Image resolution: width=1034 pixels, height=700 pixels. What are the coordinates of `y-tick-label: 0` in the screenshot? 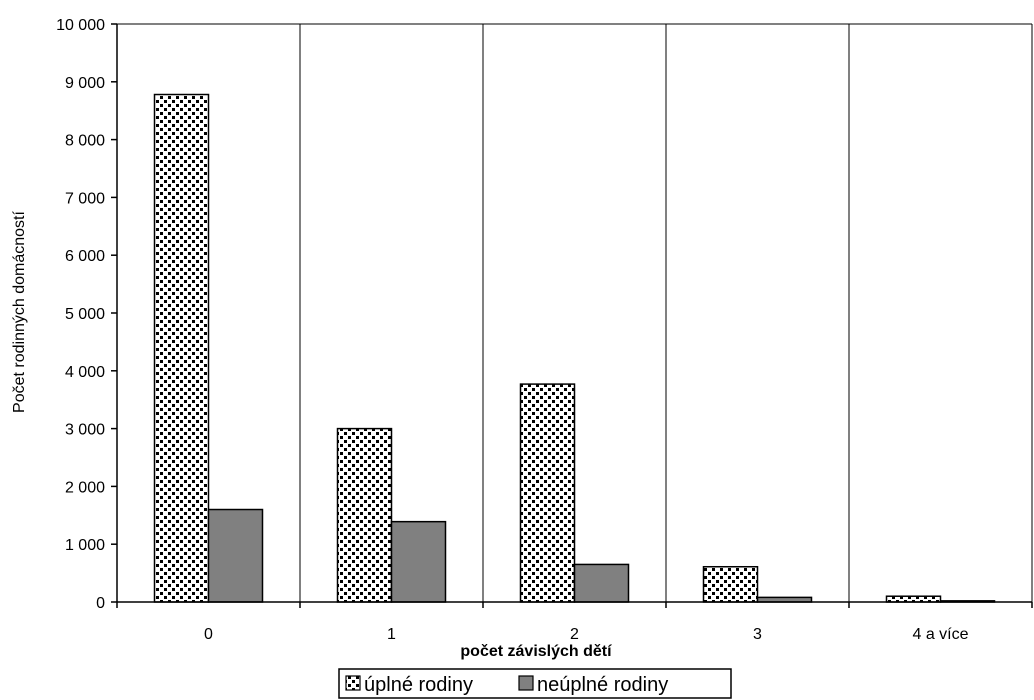 It's located at (100, 603).